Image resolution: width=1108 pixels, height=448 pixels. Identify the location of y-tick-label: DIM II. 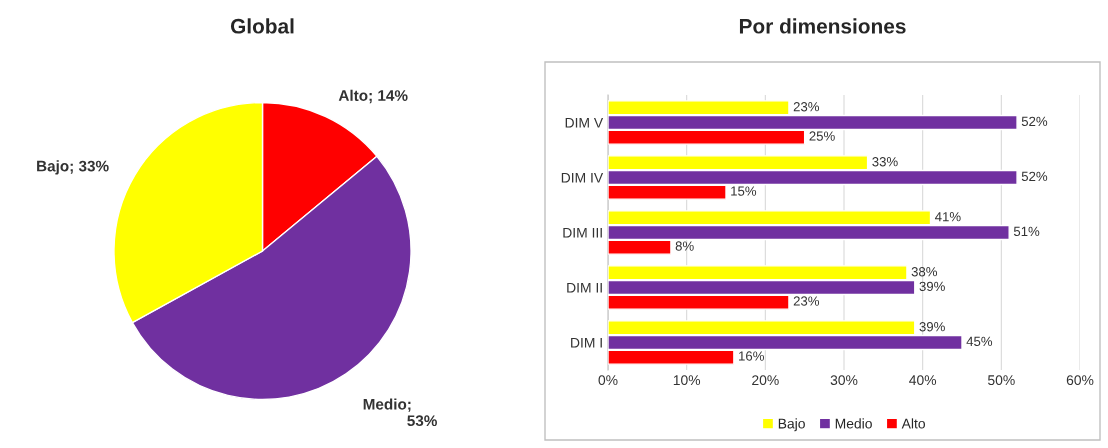
(584, 287).